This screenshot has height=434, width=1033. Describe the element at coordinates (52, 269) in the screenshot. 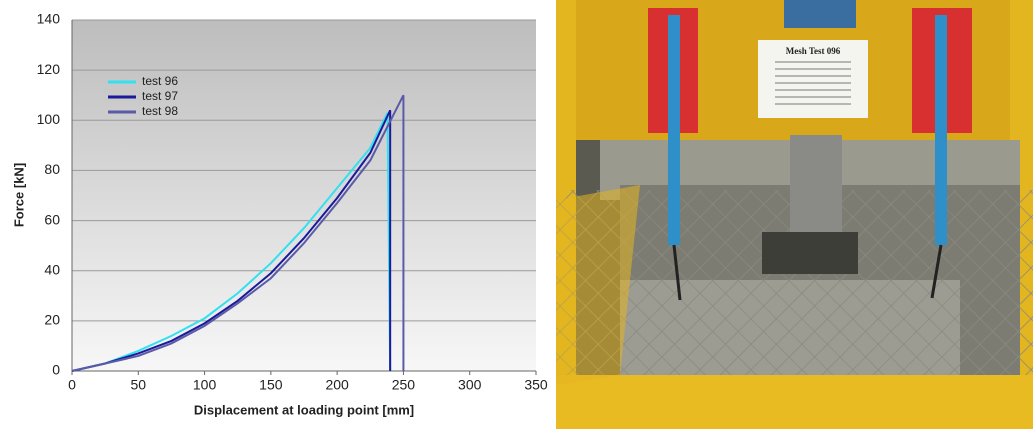

I see `y-tick-label: 40` at that location.